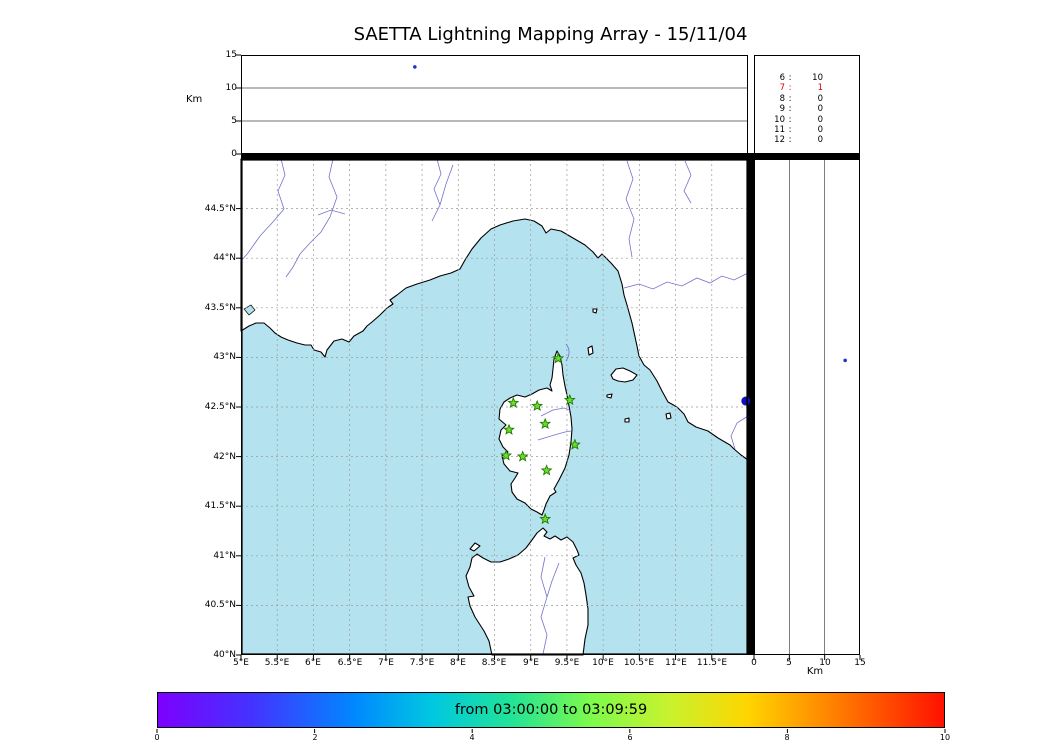  Describe the element at coordinates (231, 88) in the screenshot. I see `alt-tick-label: 10` at that location.